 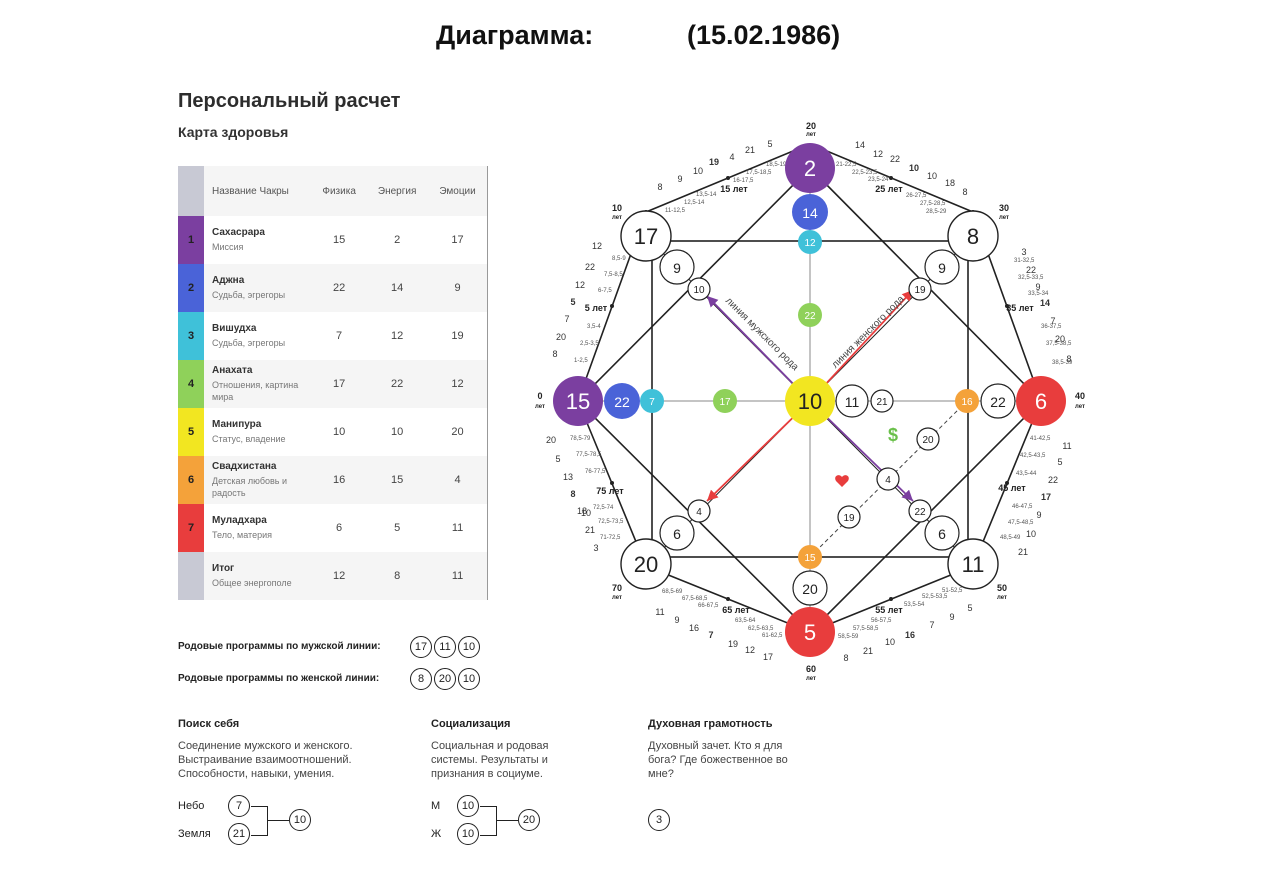 I want to click on top-inner2-node, so click(x=810, y=242).